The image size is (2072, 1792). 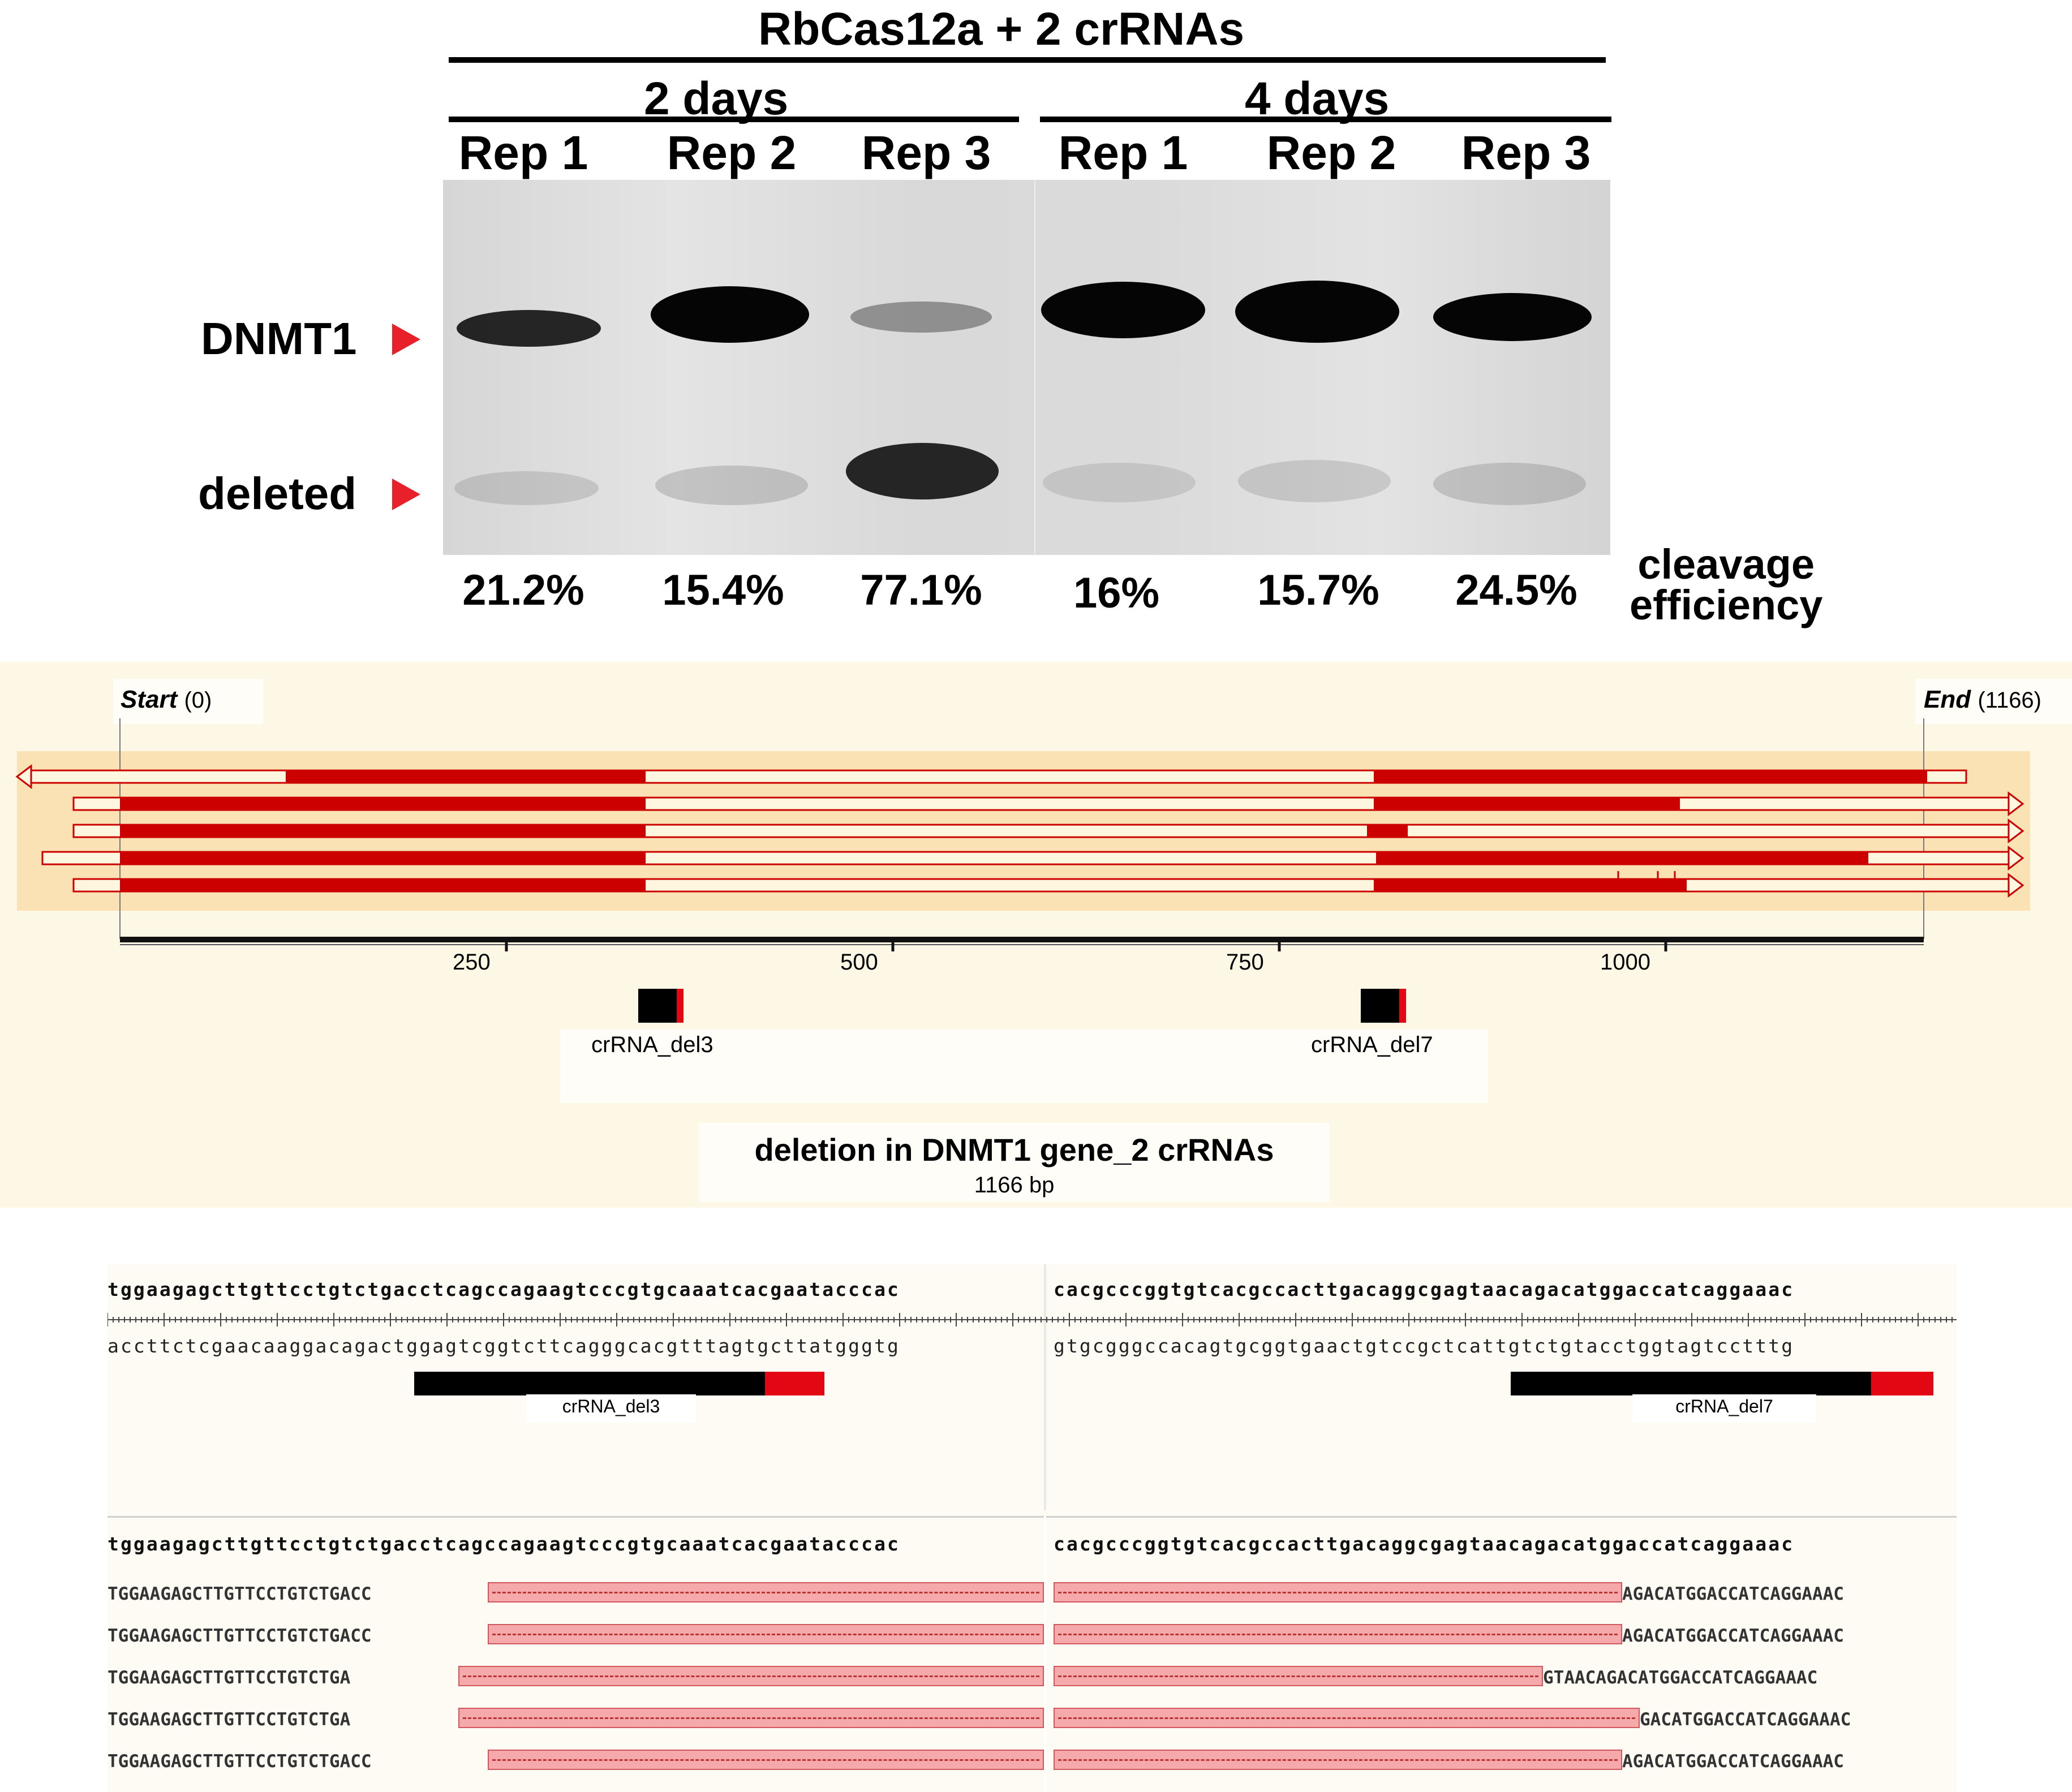 What do you see at coordinates (279, 338) in the screenshot?
I see `band-label-dnmt1: DNMT1` at bounding box center [279, 338].